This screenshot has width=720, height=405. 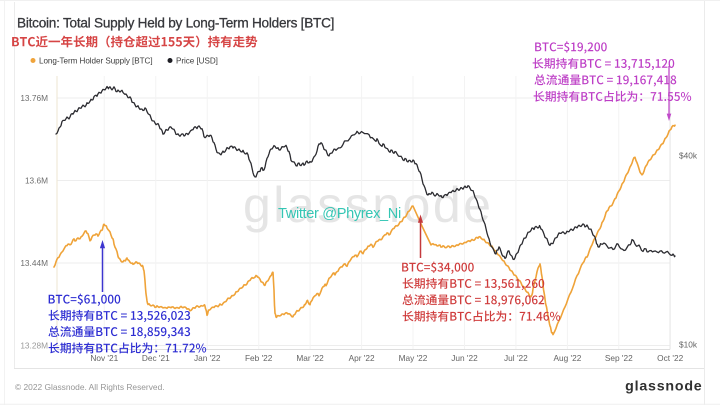 I want to click on svg-text: Oct '22, so click(x=670, y=358).